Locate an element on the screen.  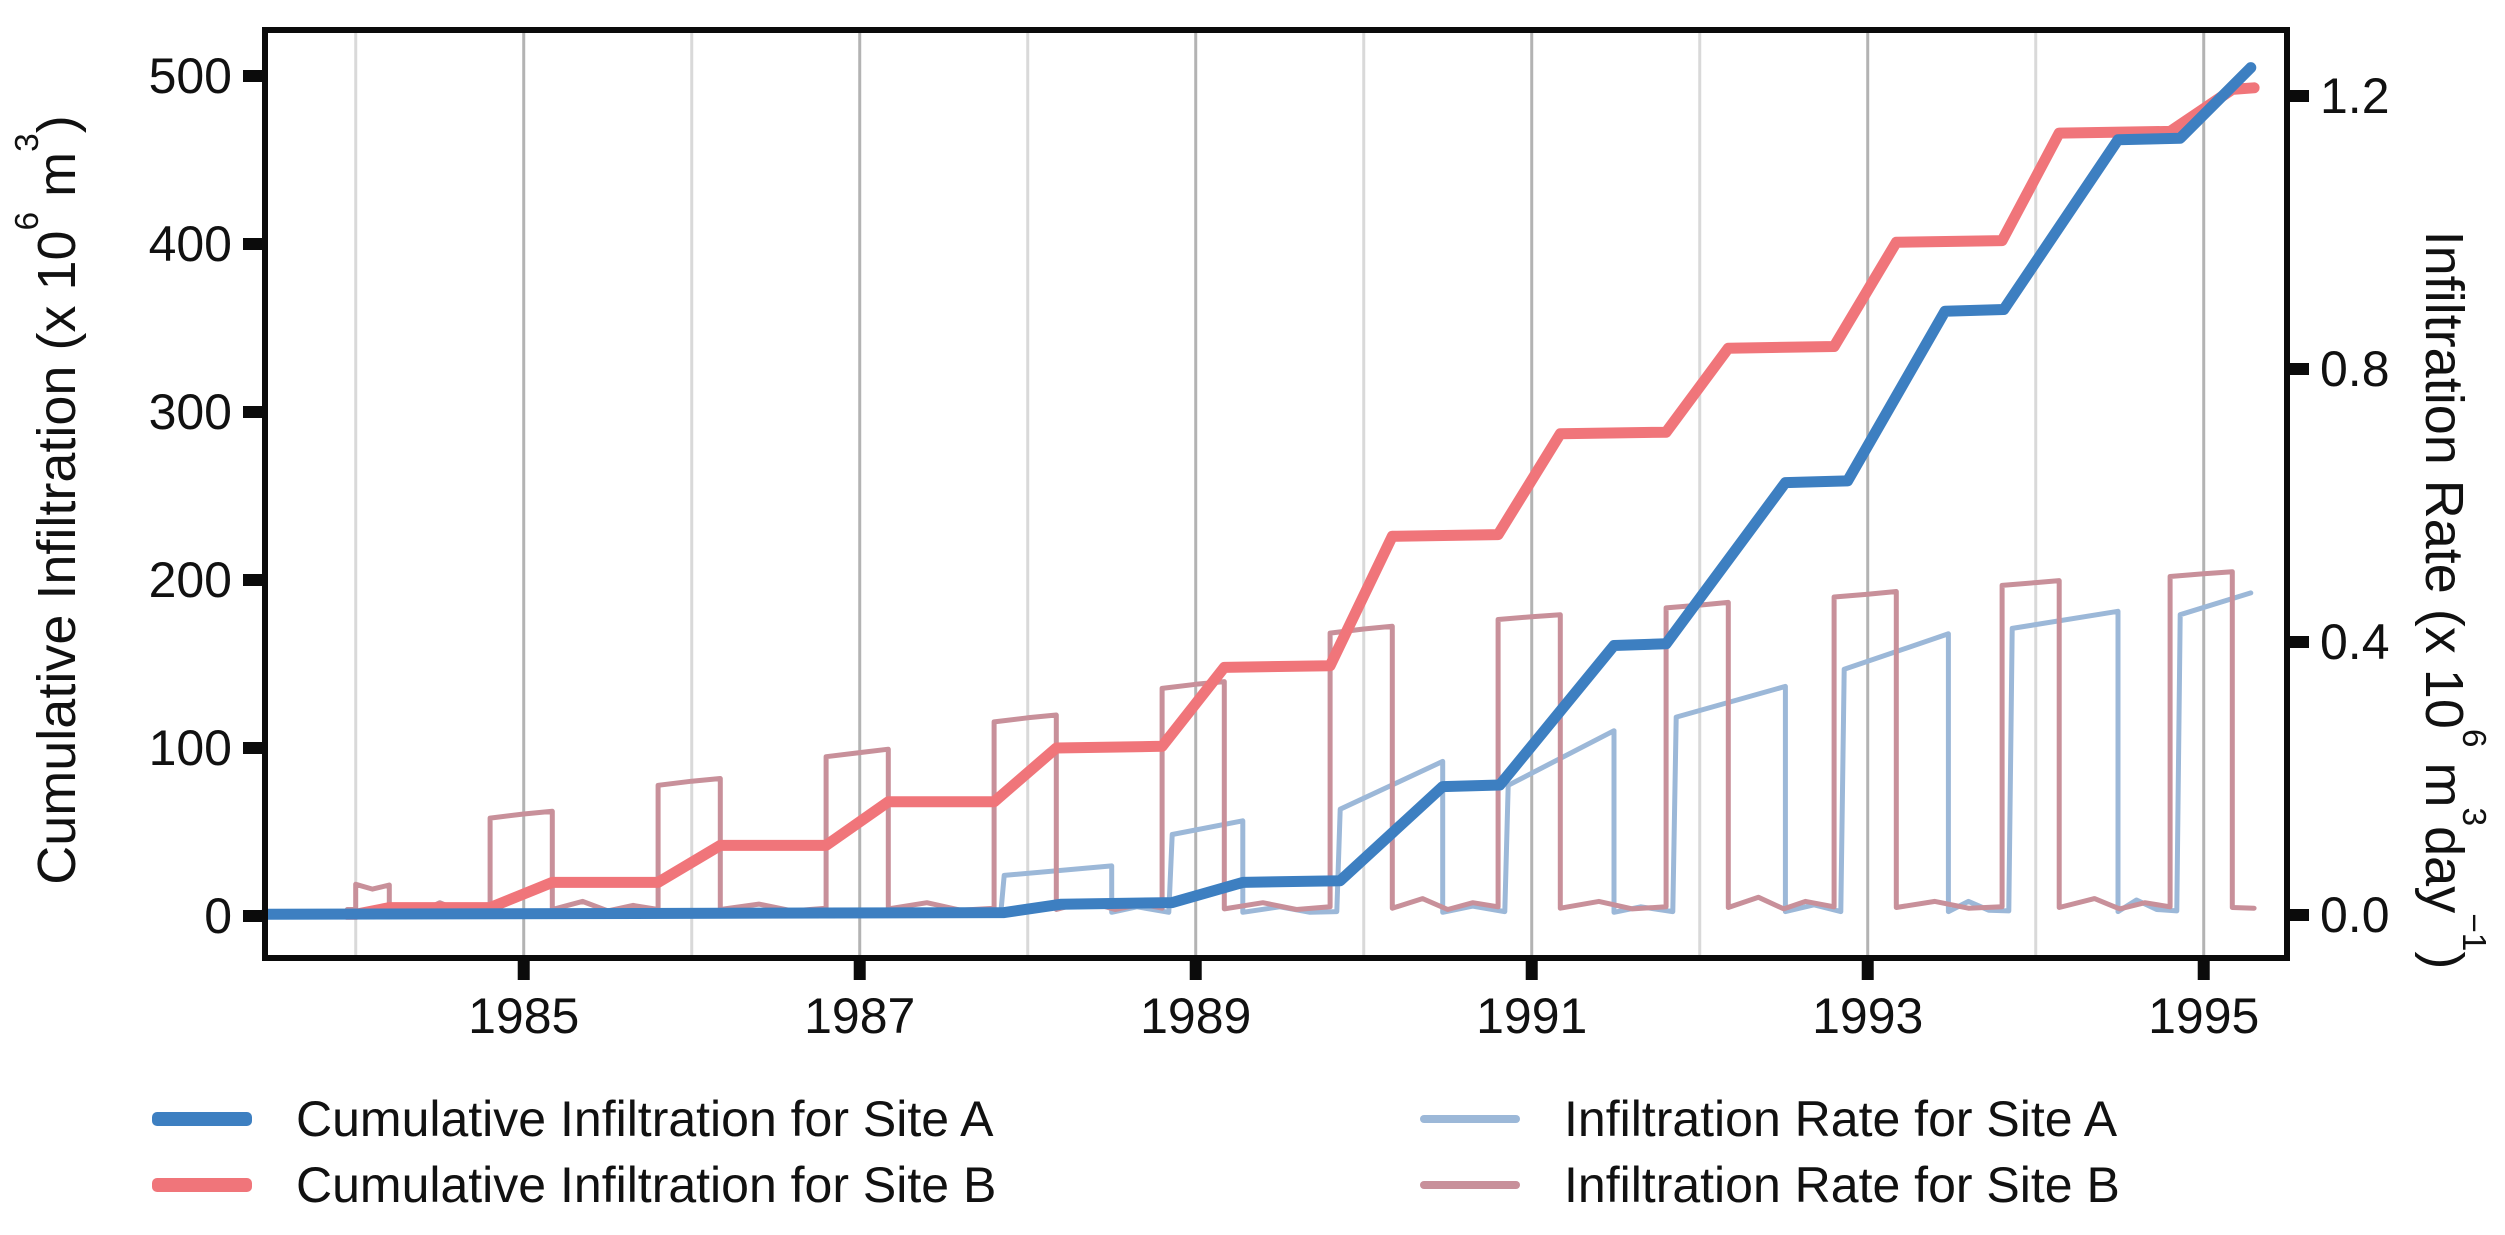
x-tick-label: 1985 is located at coordinates (523, 1016).